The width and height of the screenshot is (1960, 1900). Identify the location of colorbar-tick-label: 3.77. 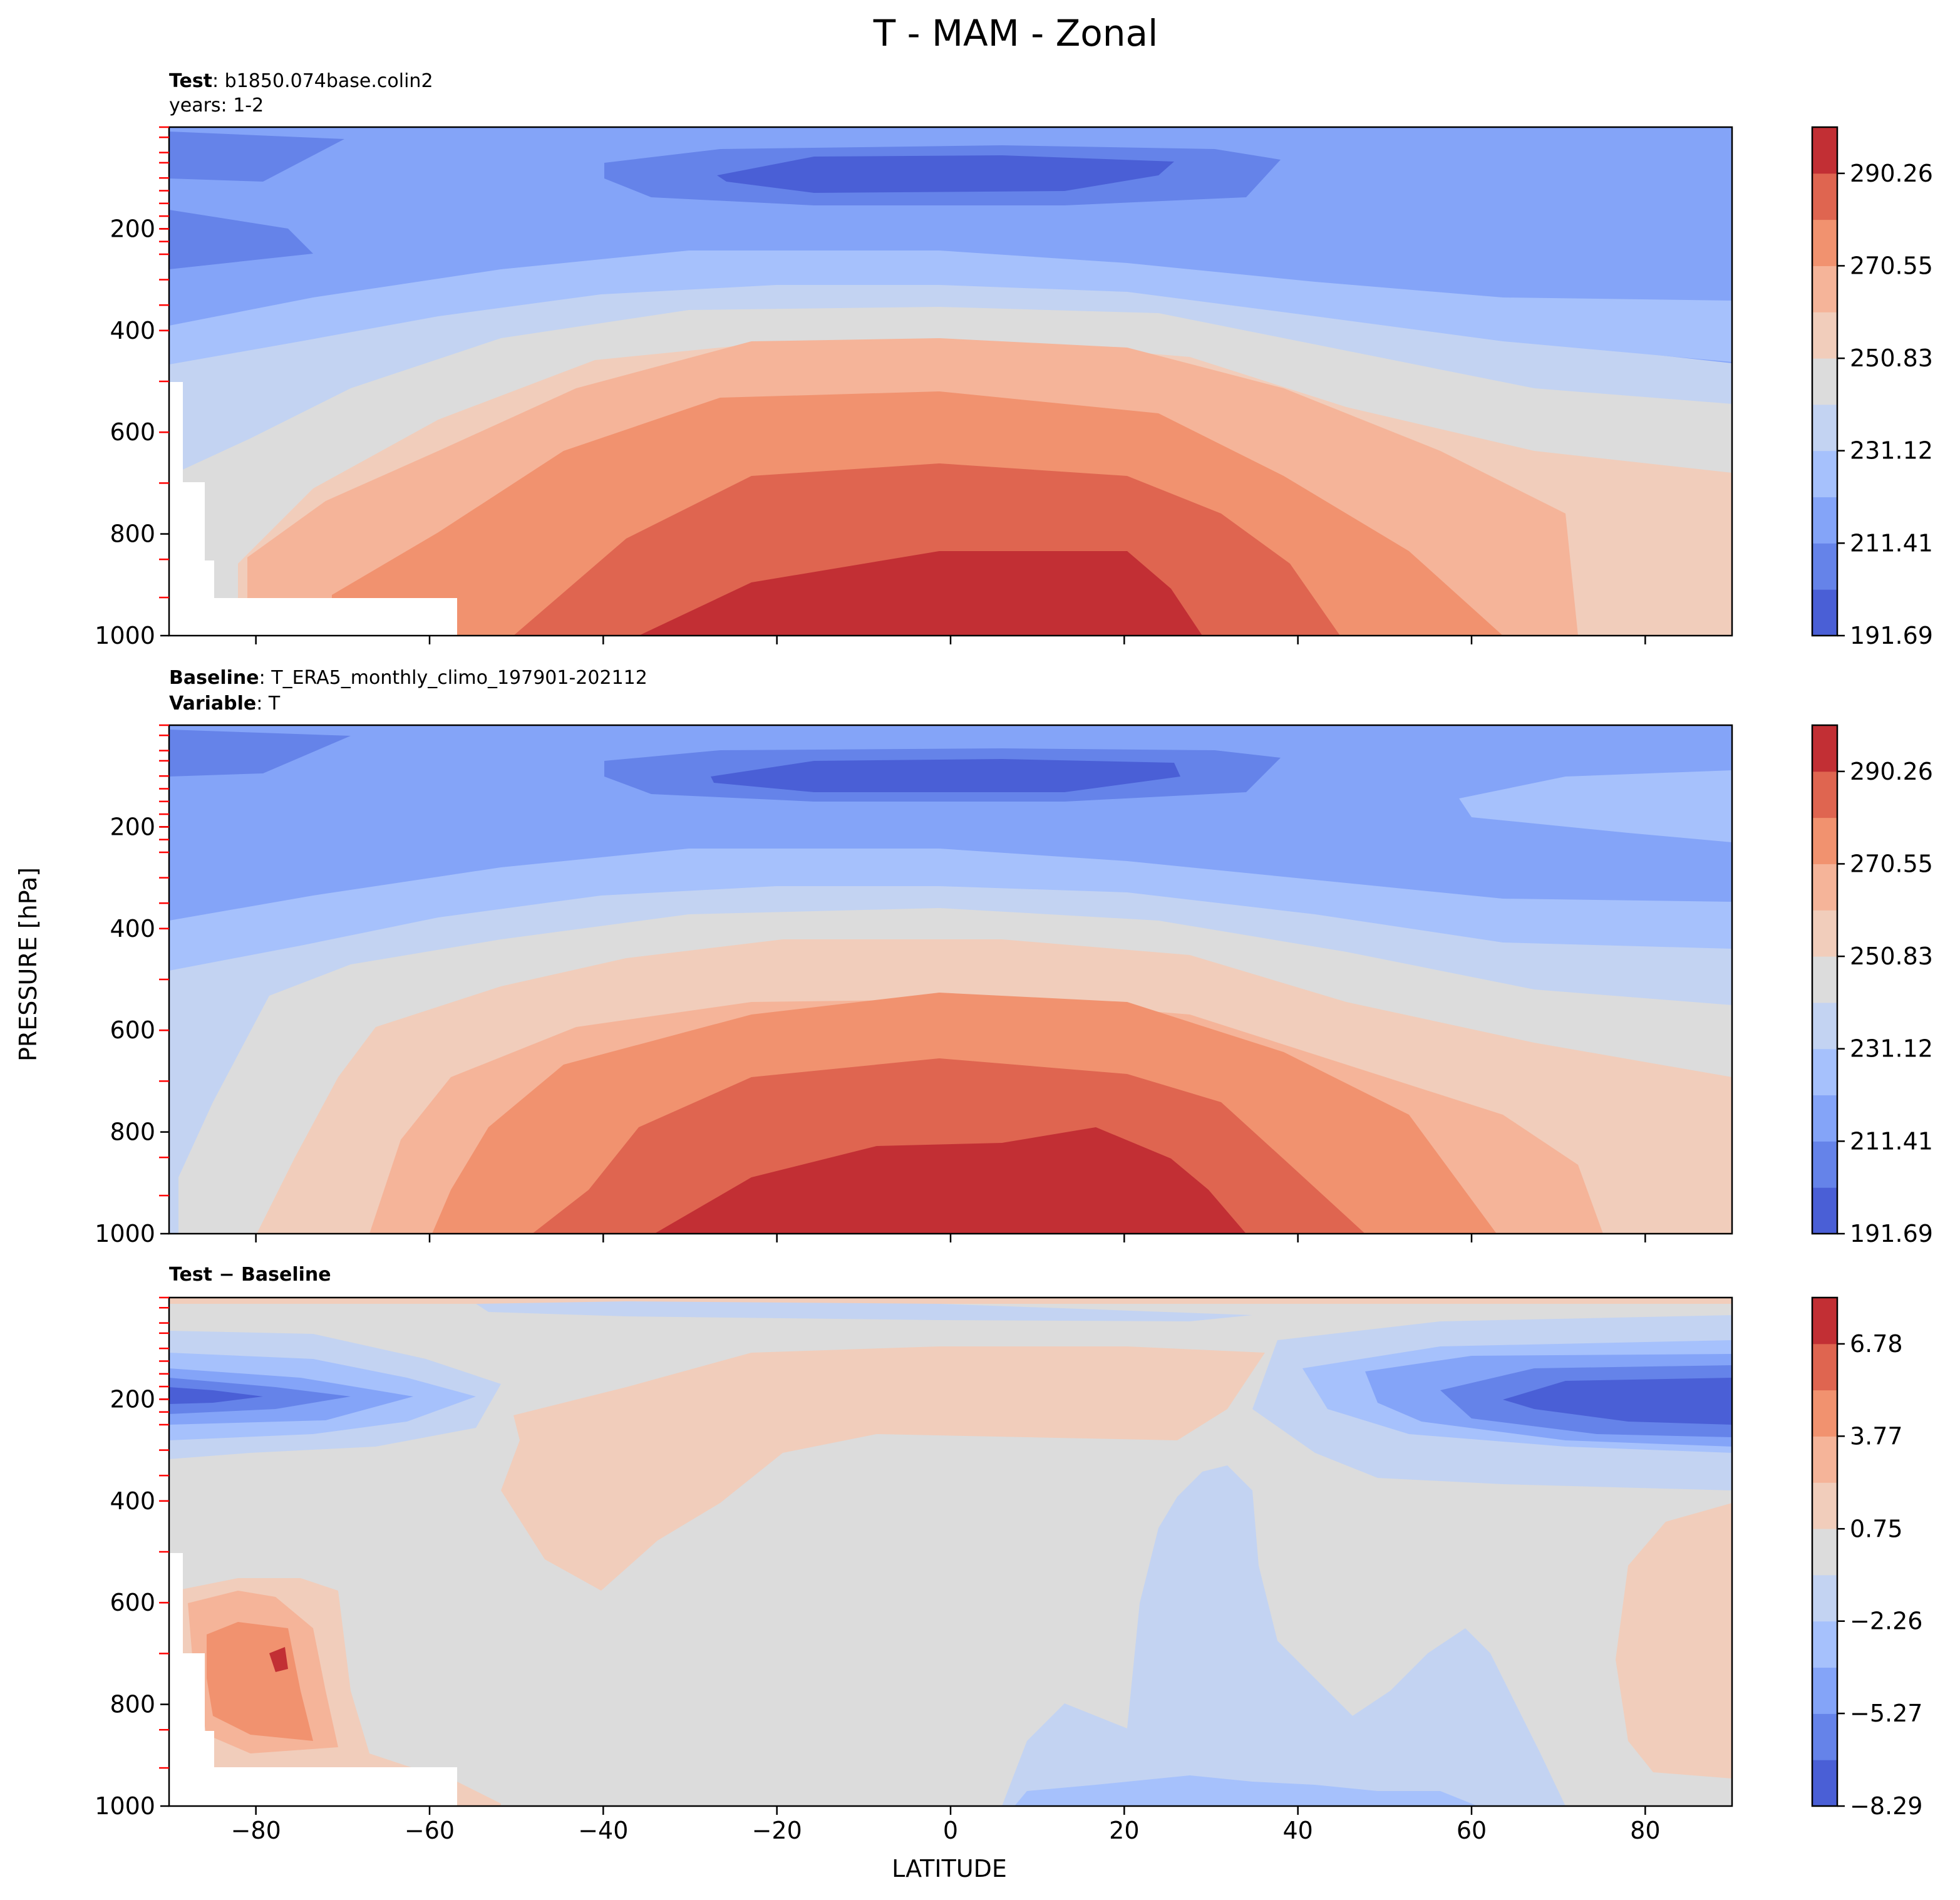
(1876, 1436).